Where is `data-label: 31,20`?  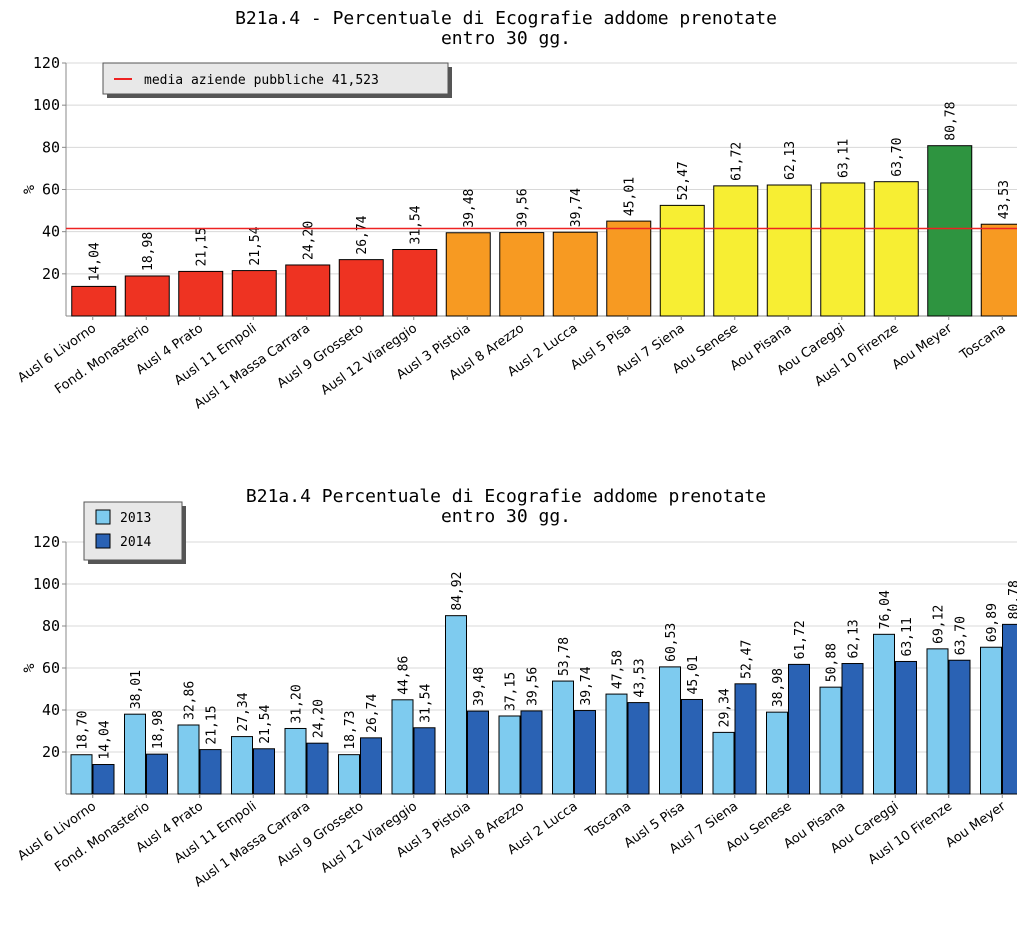 data-label: 31,20 is located at coordinates (297, 703).